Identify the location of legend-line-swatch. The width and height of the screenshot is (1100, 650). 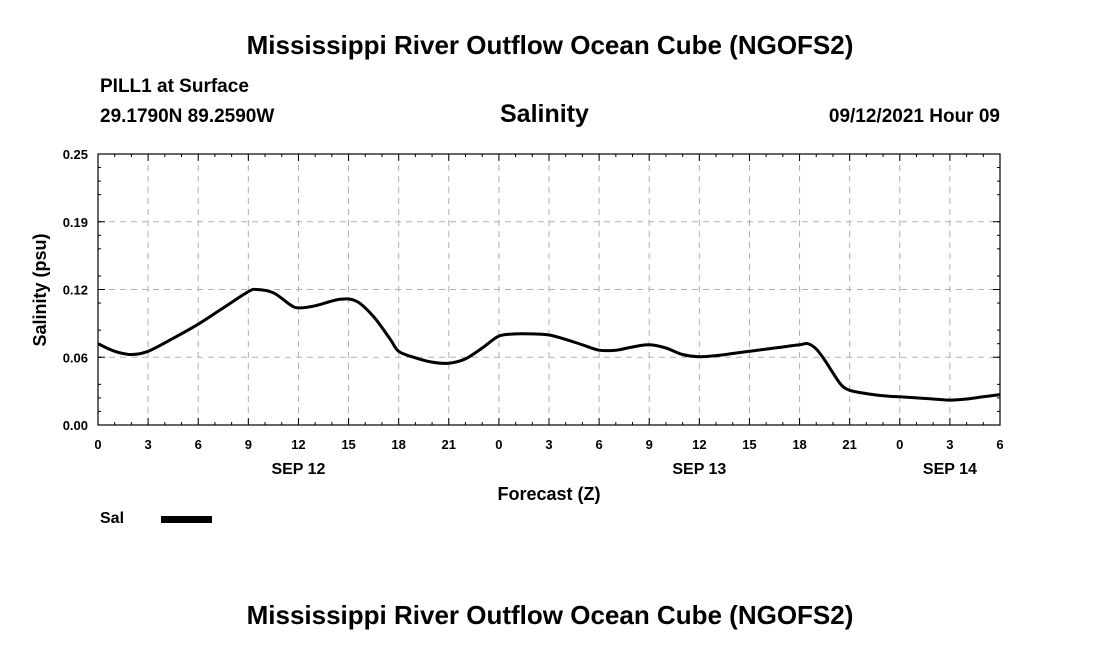
(186, 519).